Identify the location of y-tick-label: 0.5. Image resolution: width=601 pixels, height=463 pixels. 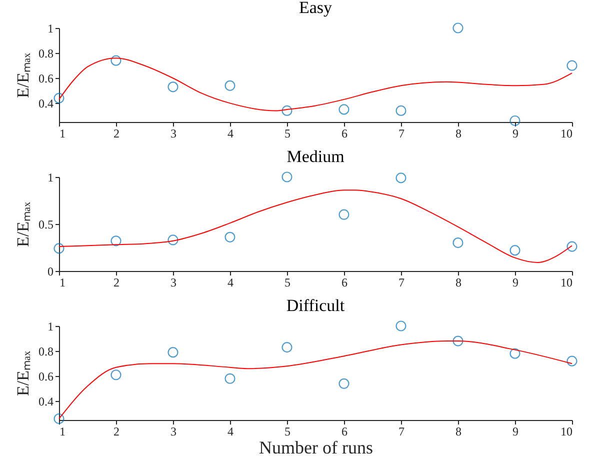
(46, 225).